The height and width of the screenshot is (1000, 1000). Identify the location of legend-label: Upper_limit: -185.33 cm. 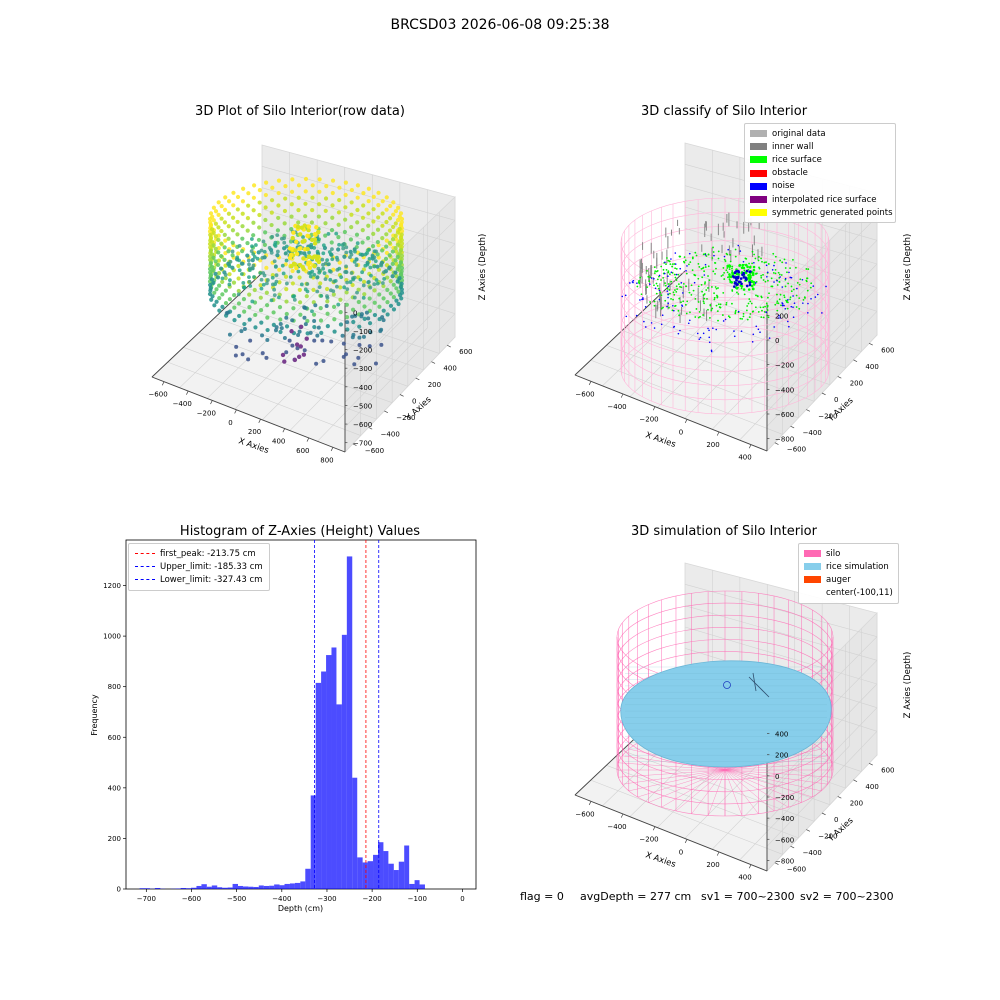
(211, 566).